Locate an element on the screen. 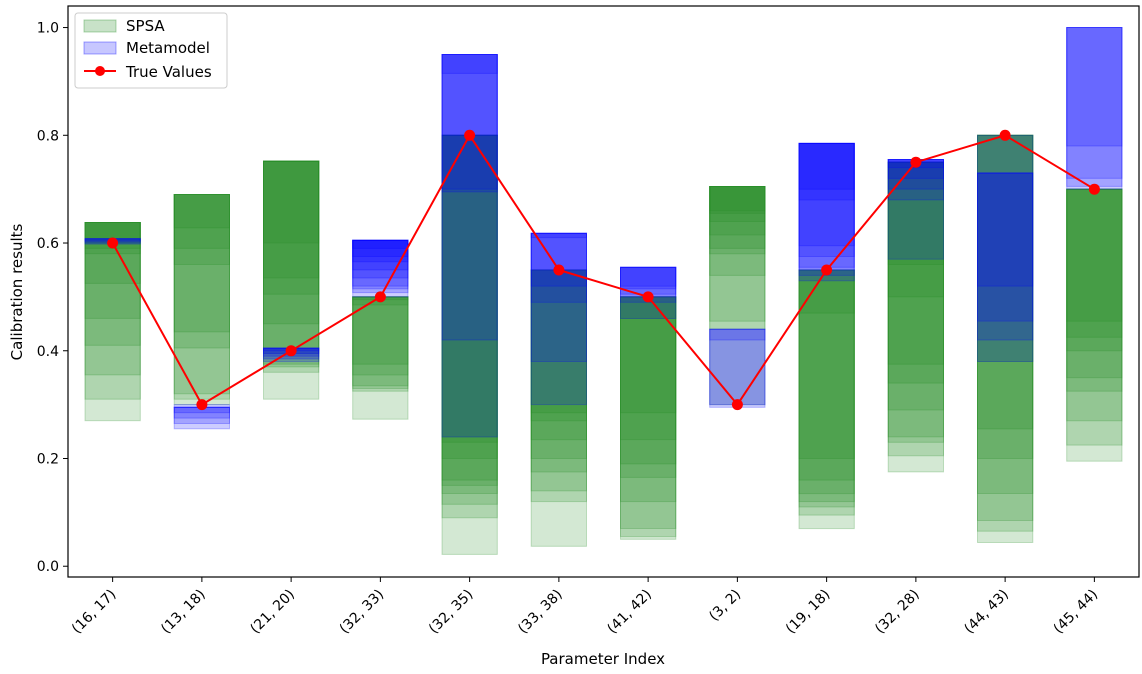 Image resolution: width=1142 pixels, height=674 pixels. y-axis-ticks: 0.0 0.2 0.4 0.6 0.8 1.0 is located at coordinates (52, 298).